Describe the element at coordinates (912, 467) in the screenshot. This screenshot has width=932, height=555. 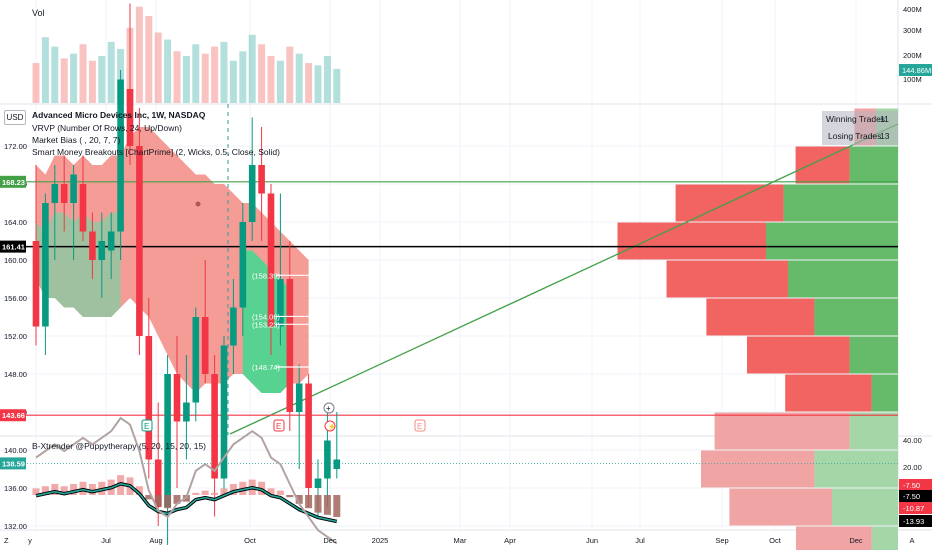
I see `oscillator-axis-tick: 20.00` at that location.